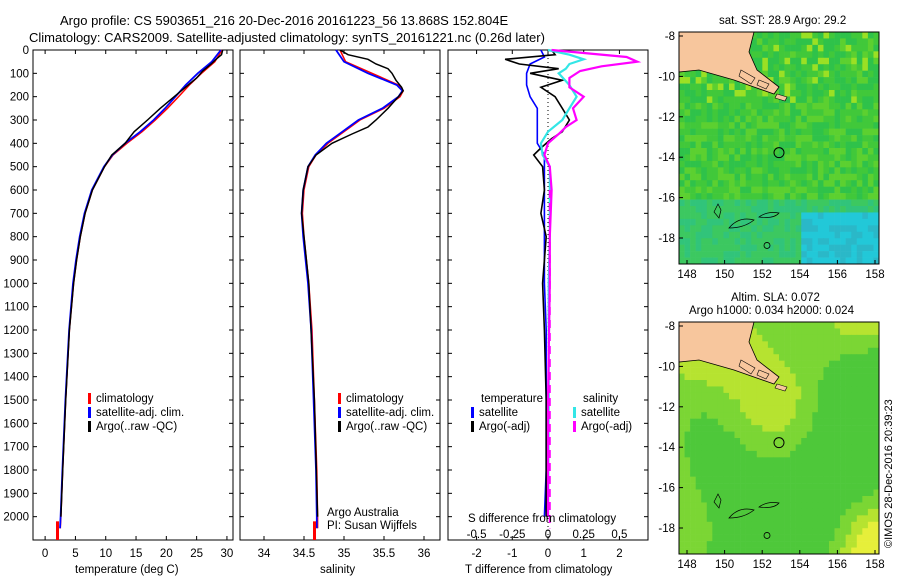 Image resolution: width=900 pixels, height=580 pixels. What do you see at coordinates (666, 489) in the screenshot?
I see `map-y-tick-label: -16` at bounding box center [666, 489].